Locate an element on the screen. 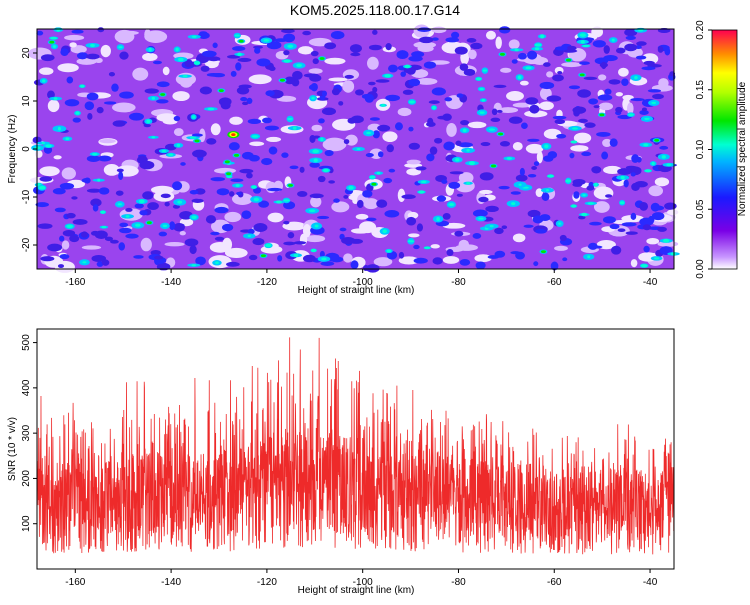  heatmap-x-tick-label: -120 is located at coordinates (267, 282).